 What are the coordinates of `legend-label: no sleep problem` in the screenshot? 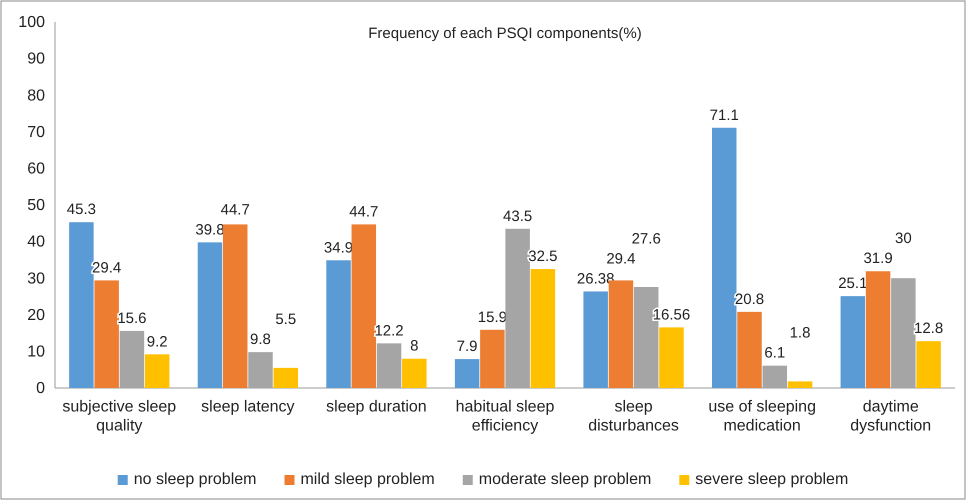 It's located at (195, 479).